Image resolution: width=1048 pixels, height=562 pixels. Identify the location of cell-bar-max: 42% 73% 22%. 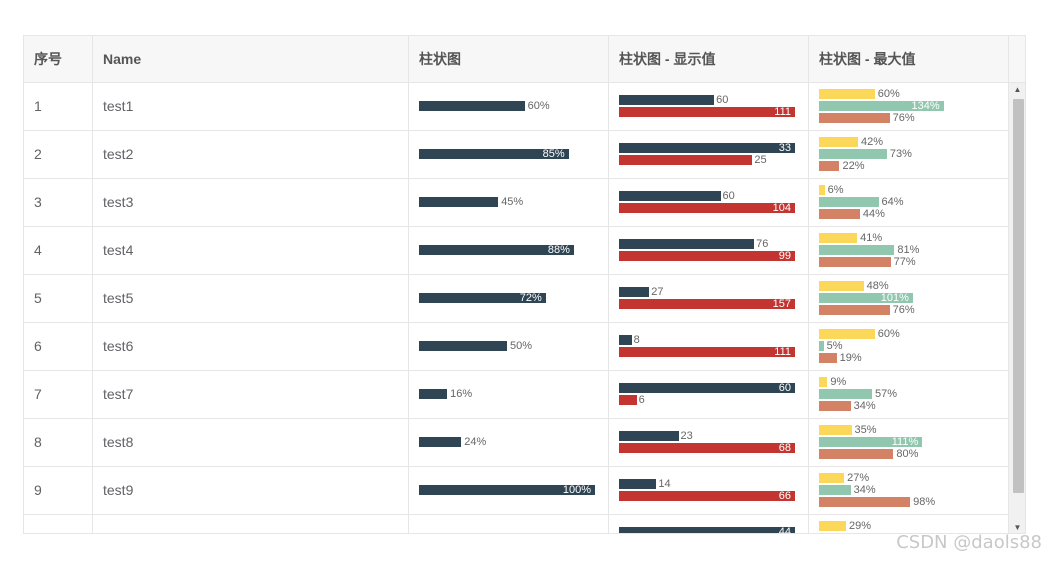
(909, 154).